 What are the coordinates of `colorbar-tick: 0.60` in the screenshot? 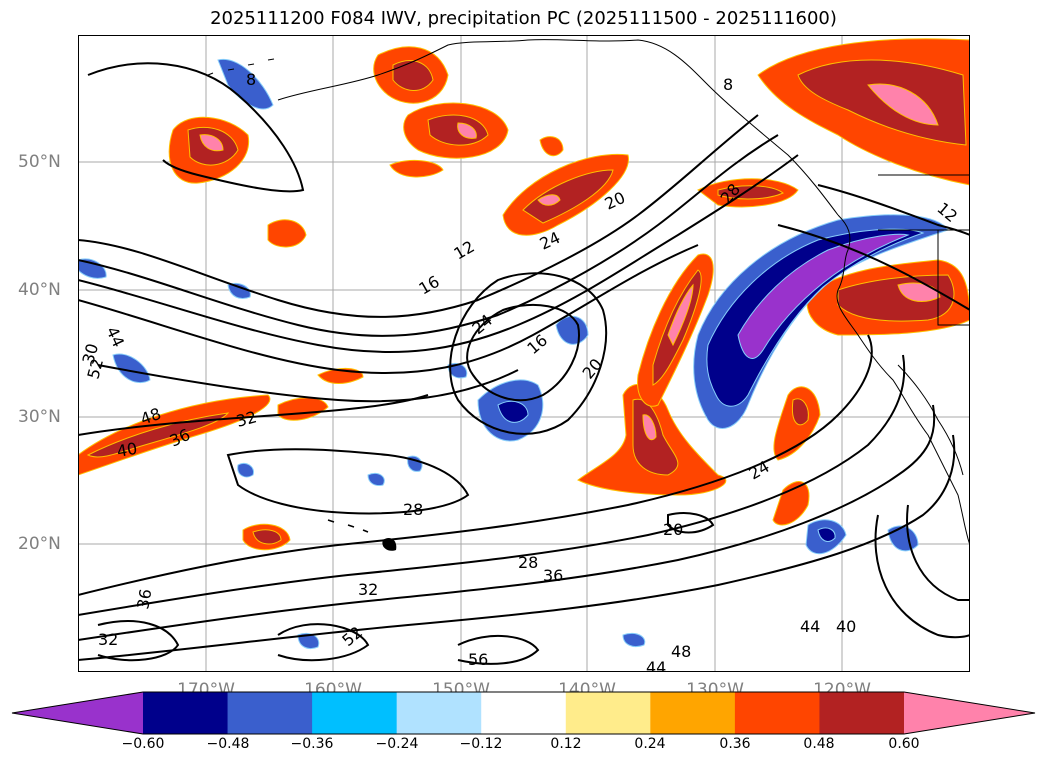 It's located at (904, 744).